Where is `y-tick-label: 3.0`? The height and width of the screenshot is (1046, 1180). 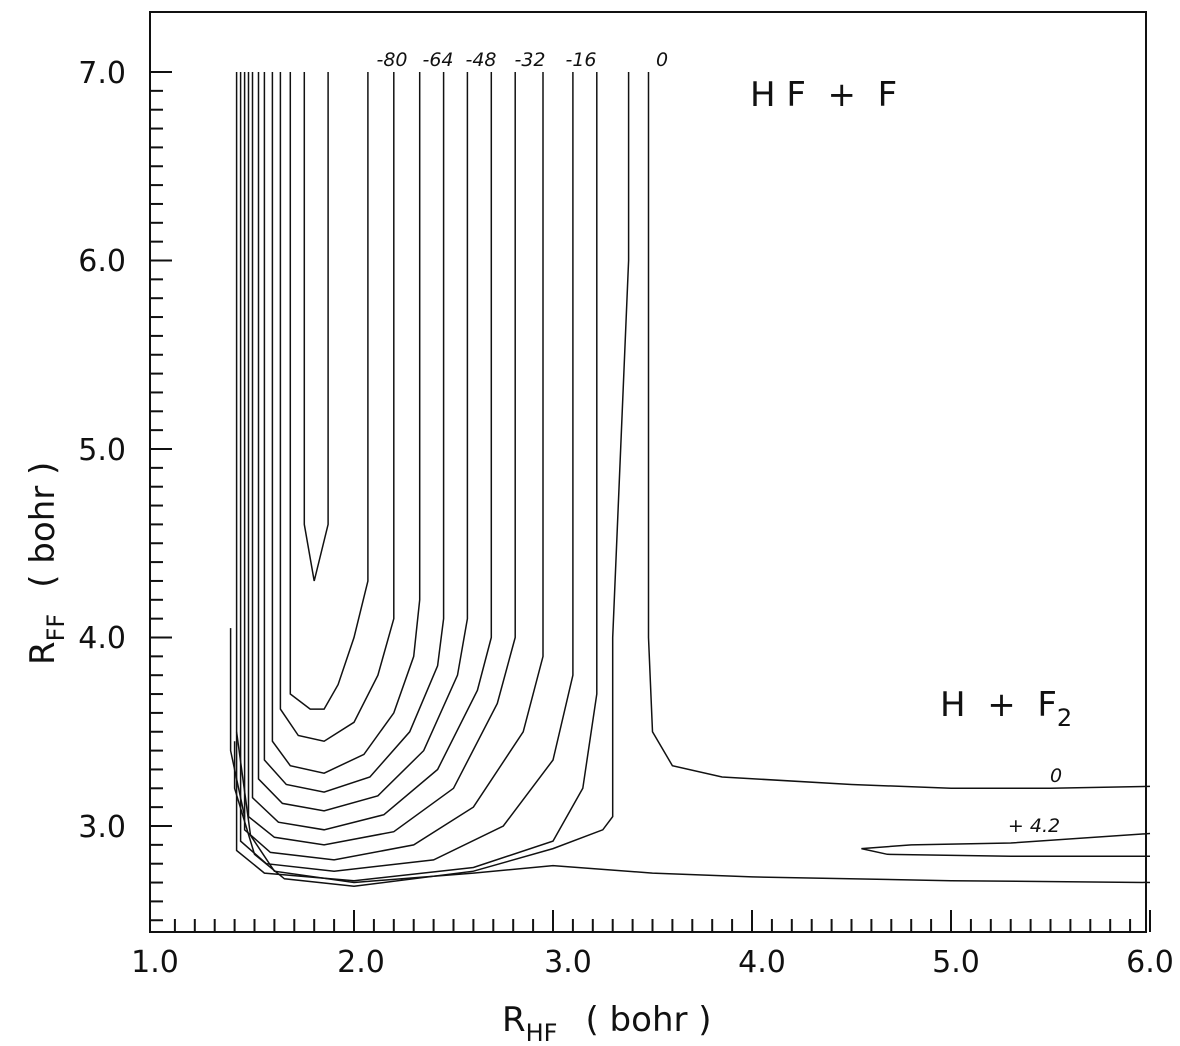 y-tick-label: 3.0 is located at coordinates (102, 827).